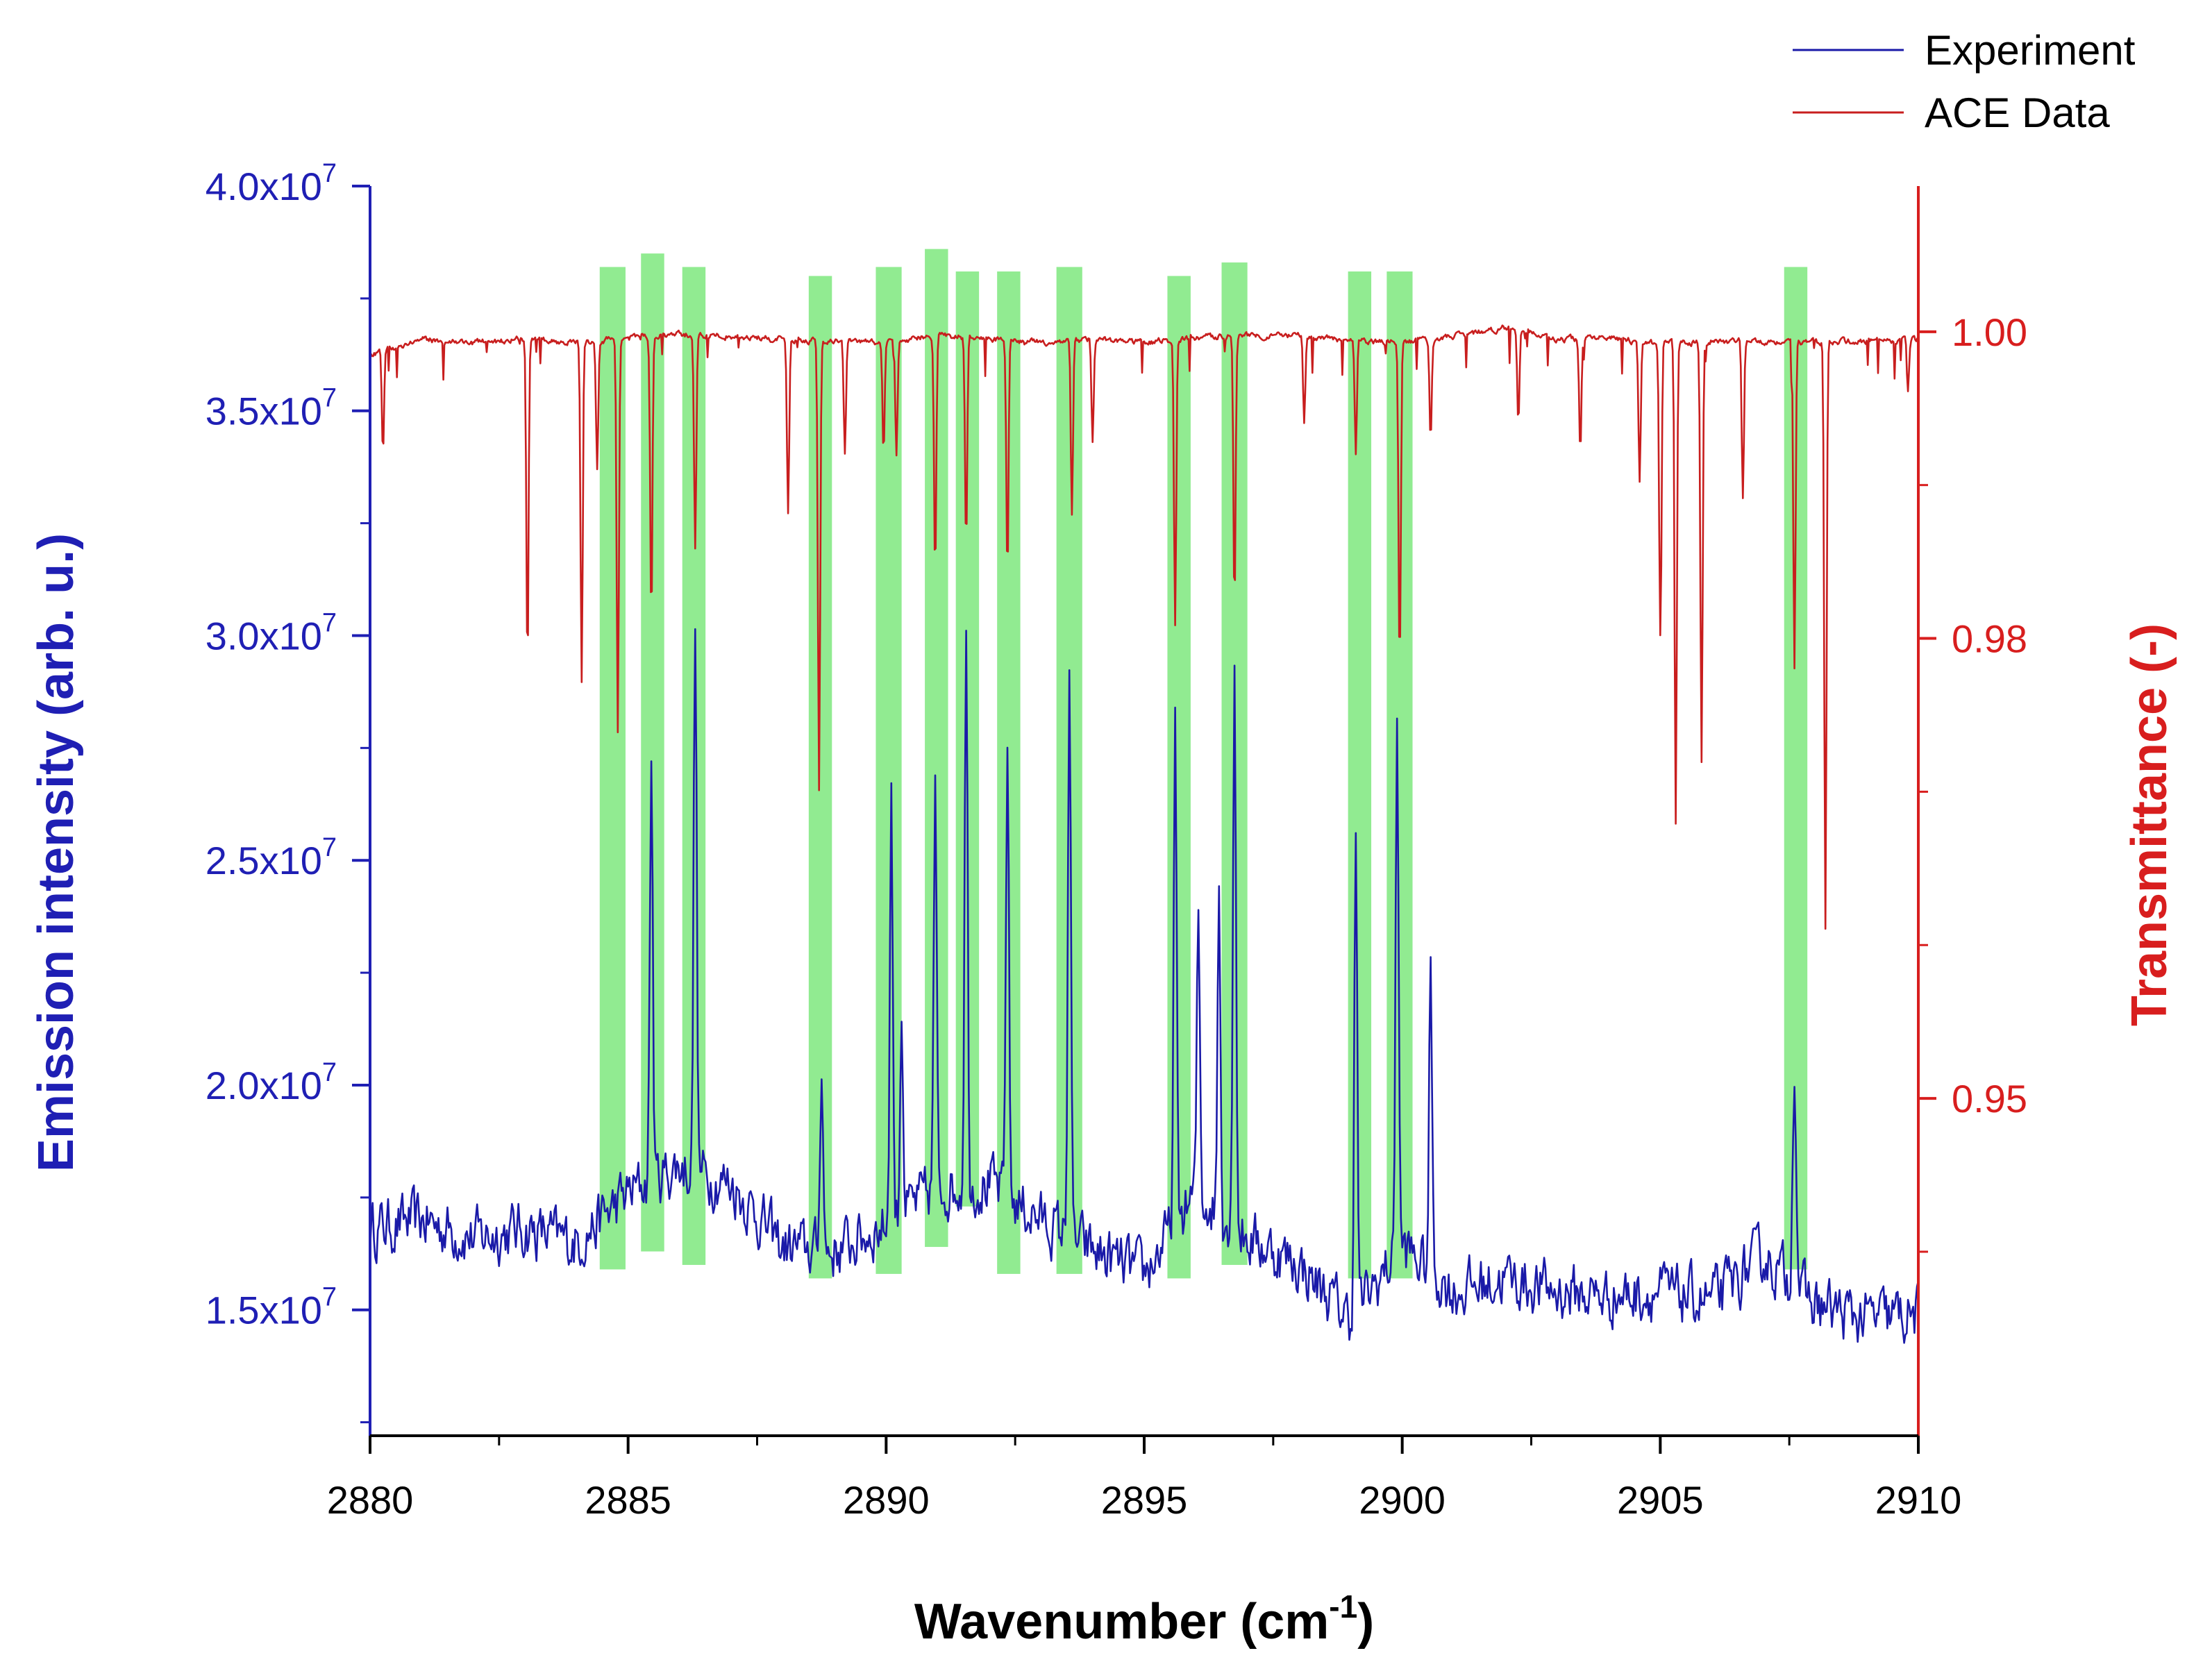 The height and width of the screenshot is (1669, 2212). What do you see at coordinates (271, 408) in the screenshot?
I see `y-left-tick-label: 3.5x10⁷` at bounding box center [271, 408].